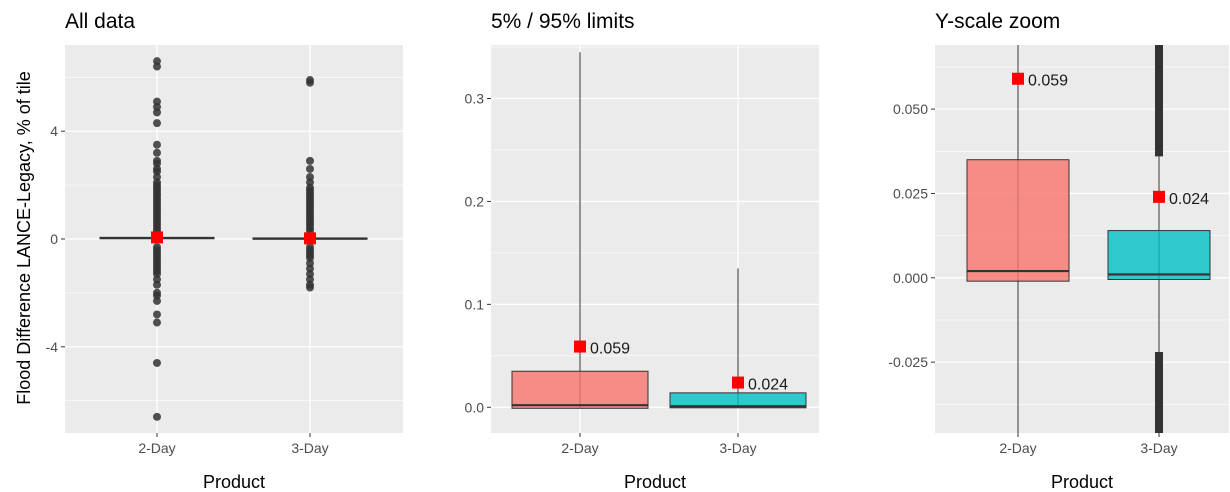 This screenshot has height=492, width=1230. Describe the element at coordinates (475, 99) in the screenshot. I see `y-tick-label: 0.3` at that location.